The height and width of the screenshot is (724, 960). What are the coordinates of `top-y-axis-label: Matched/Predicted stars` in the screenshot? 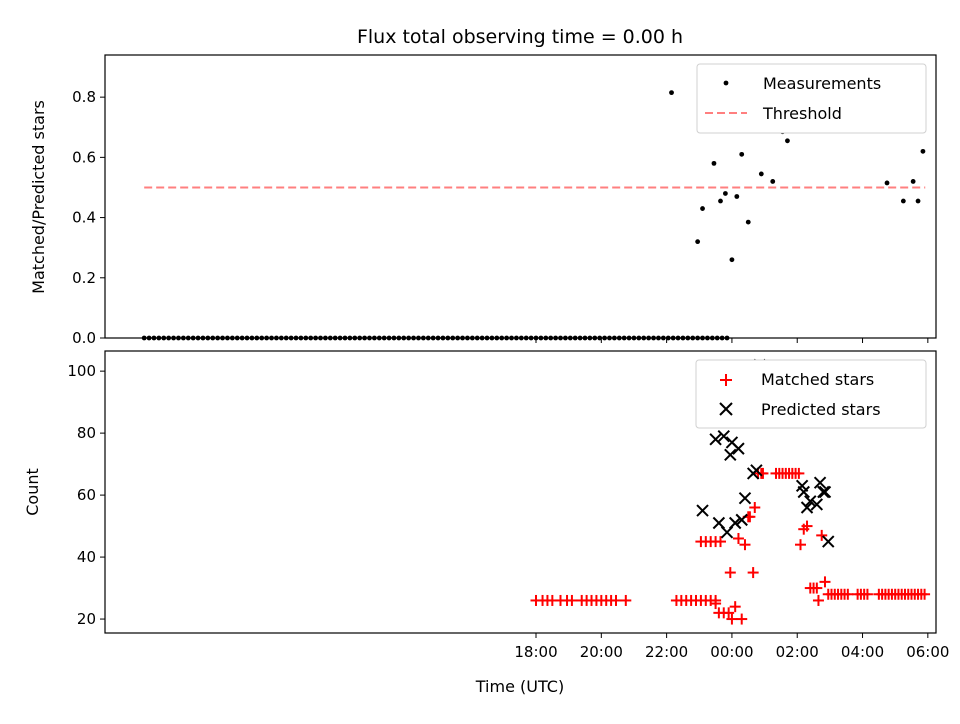 It's located at (38, 197).